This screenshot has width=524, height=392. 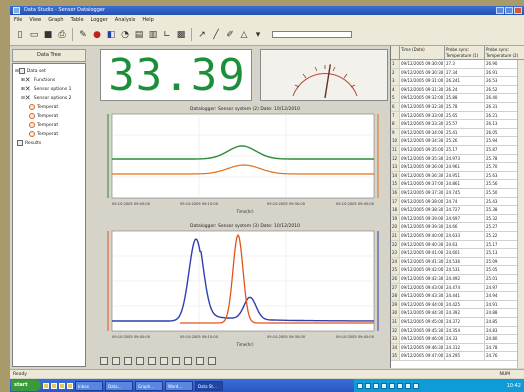 What do you see at coordinates (38, 79) in the screenshot?
I see `tree-item-functions: ⊞✕ Functions` at bounding box center [38, 79].